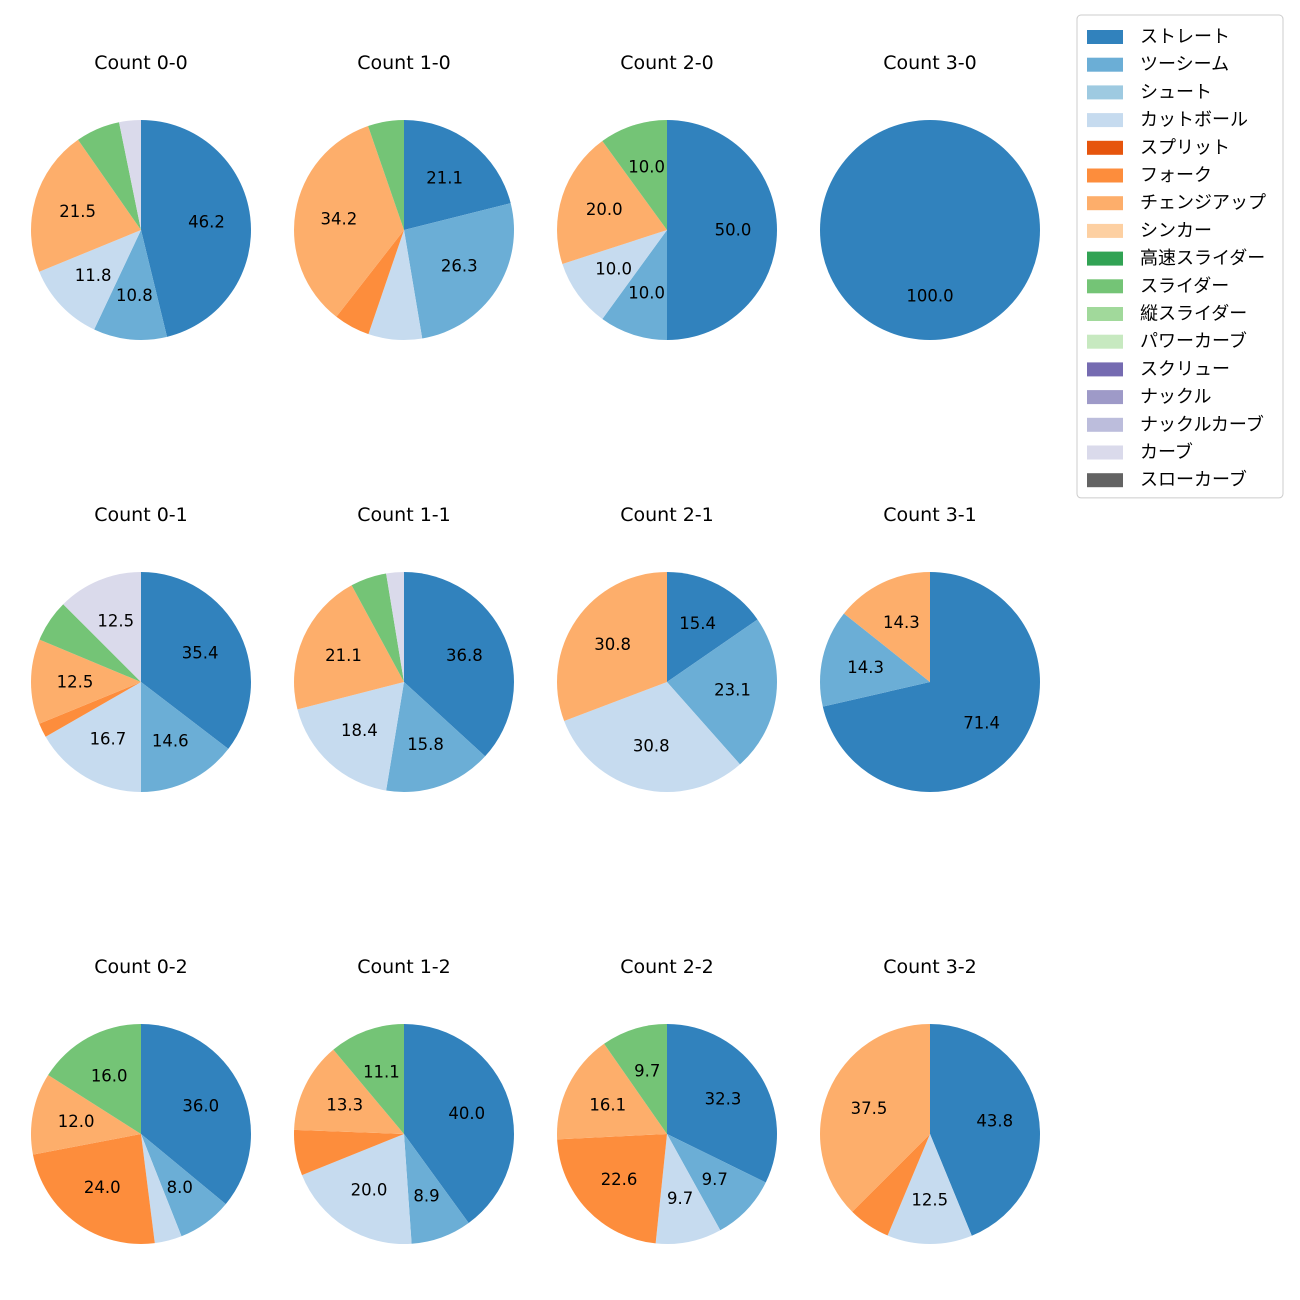 This screenshot has height=1300, width=1300. Describe the element at coordinates (115, 621) in the screenshot. I see `slice-label: 12.5` at that location.